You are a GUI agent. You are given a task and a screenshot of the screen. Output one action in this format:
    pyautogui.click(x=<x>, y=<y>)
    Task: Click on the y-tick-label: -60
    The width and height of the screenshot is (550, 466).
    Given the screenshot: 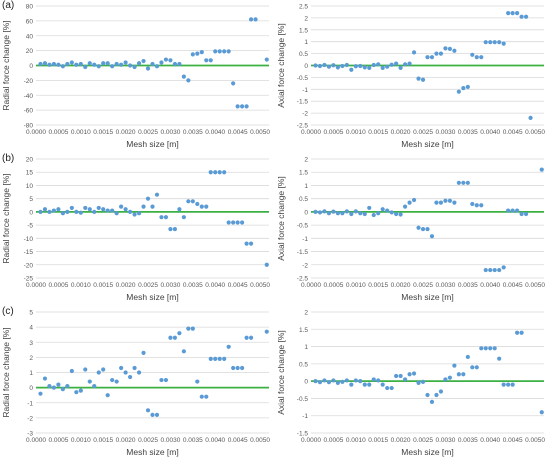 What is the action you would take?
    pyautogui.click(x=29, y=111)
    